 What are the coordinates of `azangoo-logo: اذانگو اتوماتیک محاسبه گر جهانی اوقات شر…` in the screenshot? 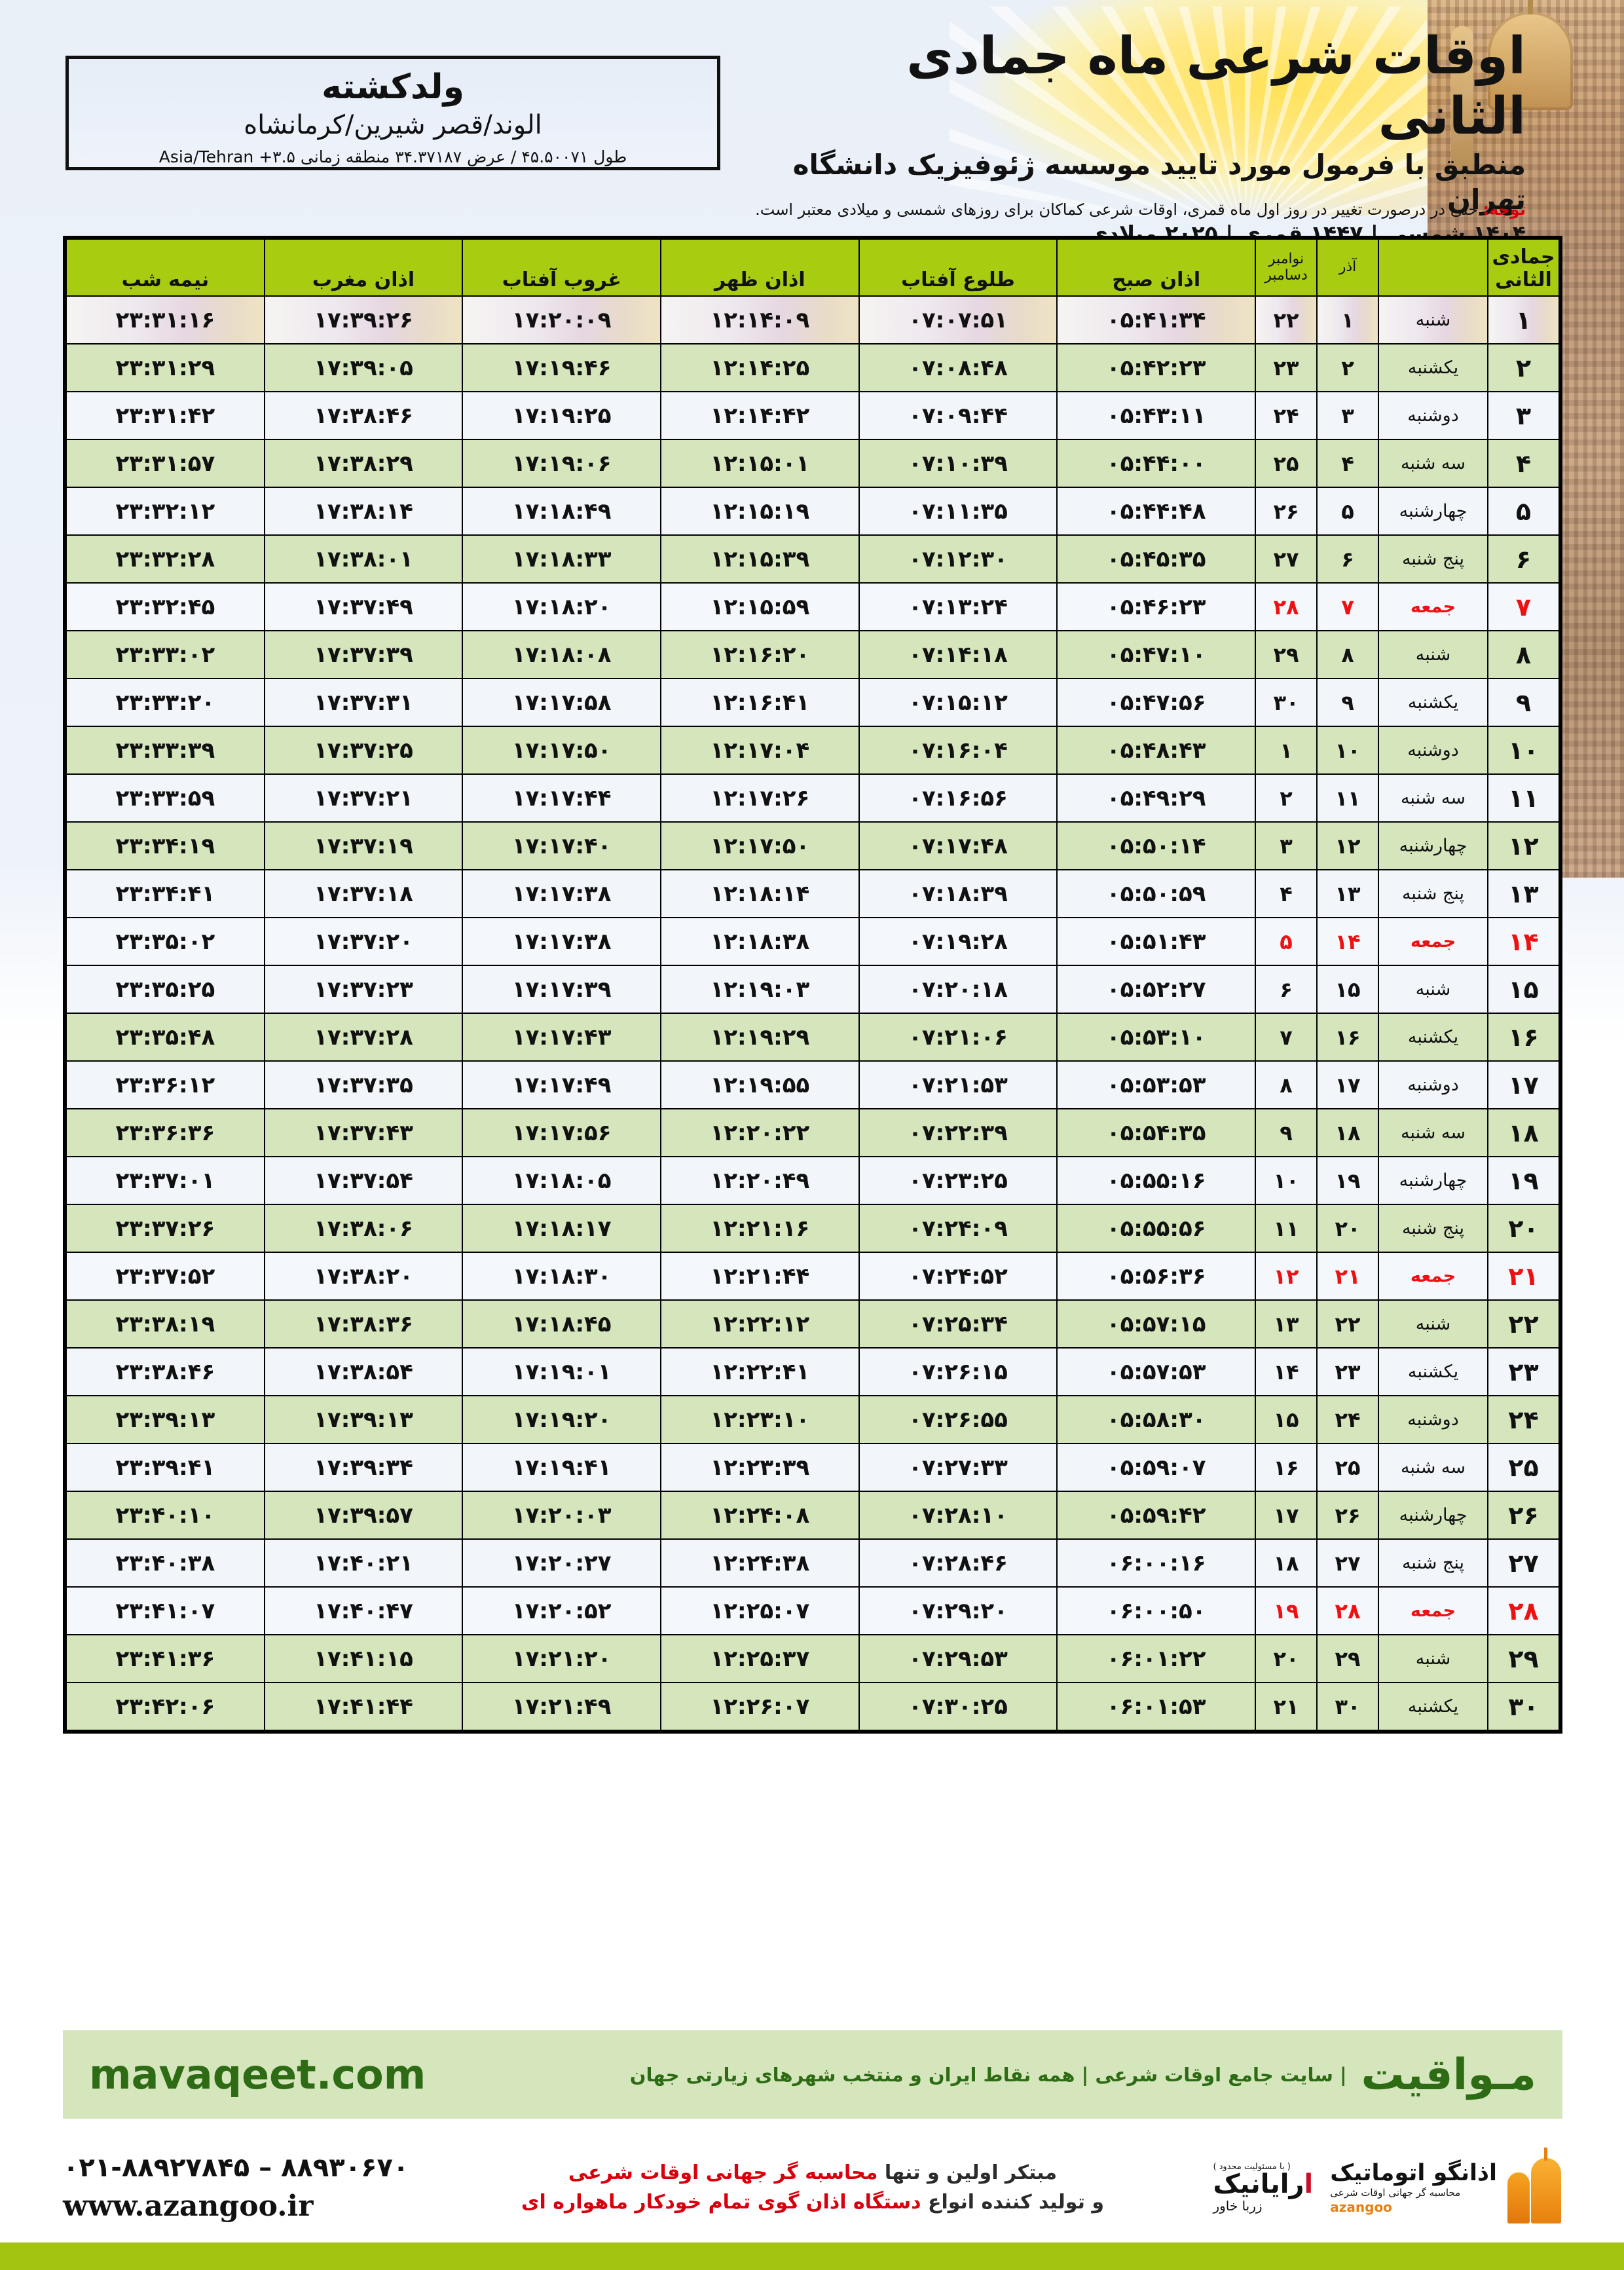 It's located at (1446, 2185).